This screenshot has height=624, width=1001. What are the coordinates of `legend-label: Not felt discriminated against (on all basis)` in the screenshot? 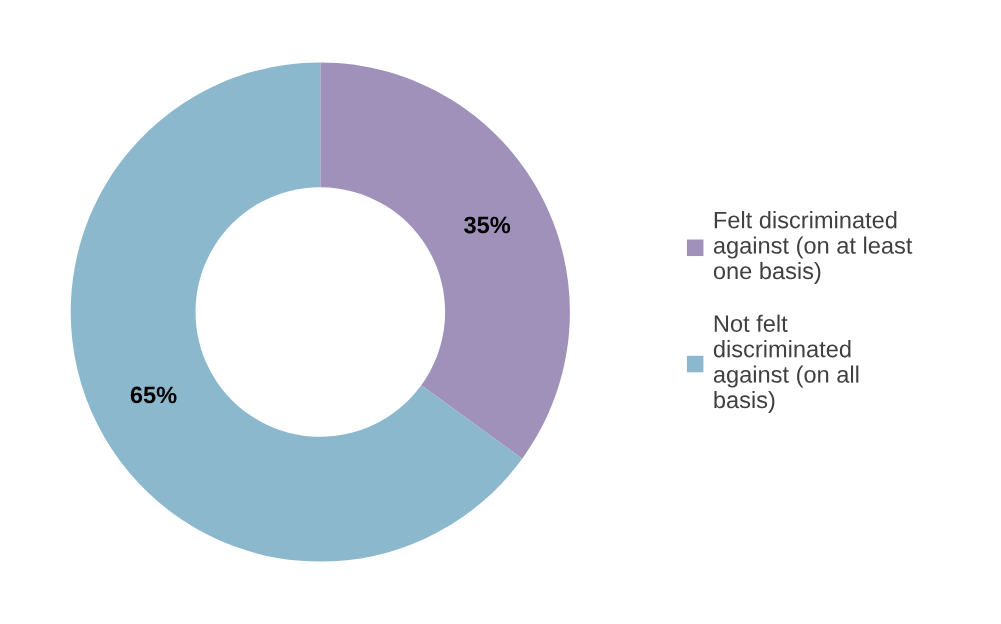 It's located at (786, 363).